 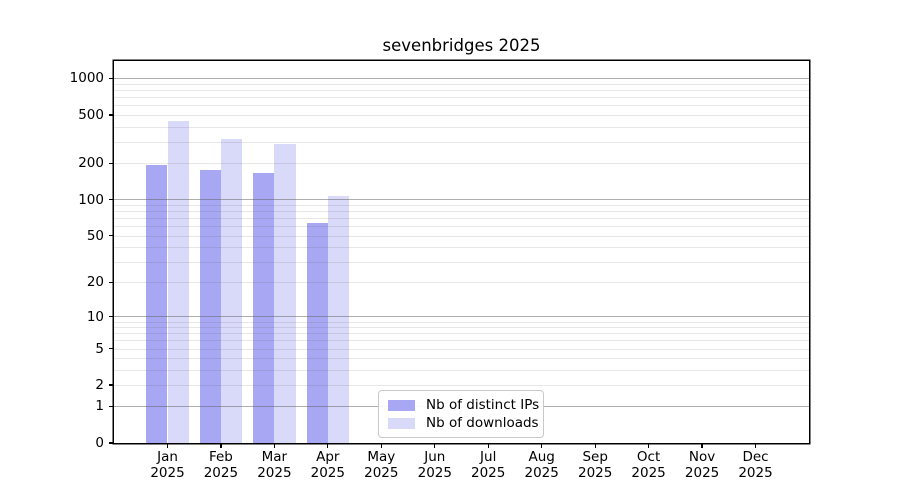 I want to click on x-tick-month: Mar, so click(x=274, y=457).